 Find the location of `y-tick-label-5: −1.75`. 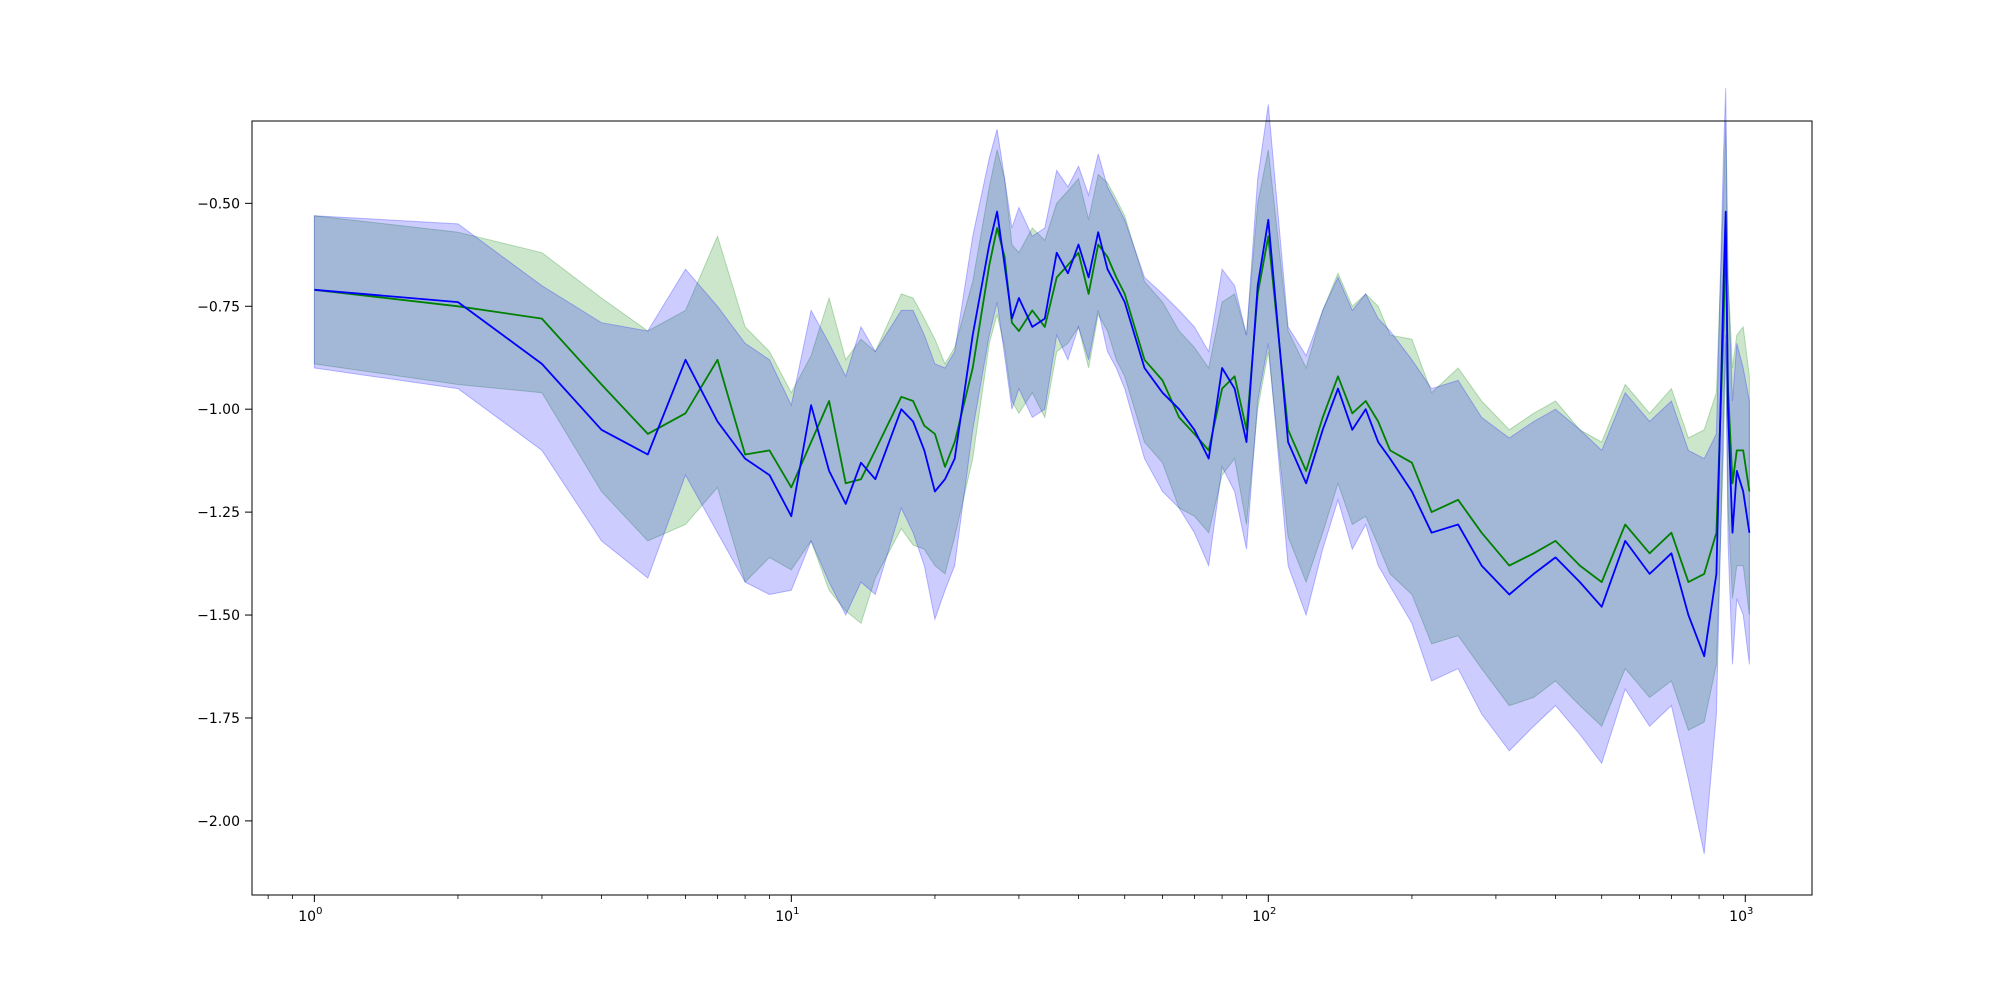

y-tick-label-5: −1.75 is located at coordinates (218, 719).